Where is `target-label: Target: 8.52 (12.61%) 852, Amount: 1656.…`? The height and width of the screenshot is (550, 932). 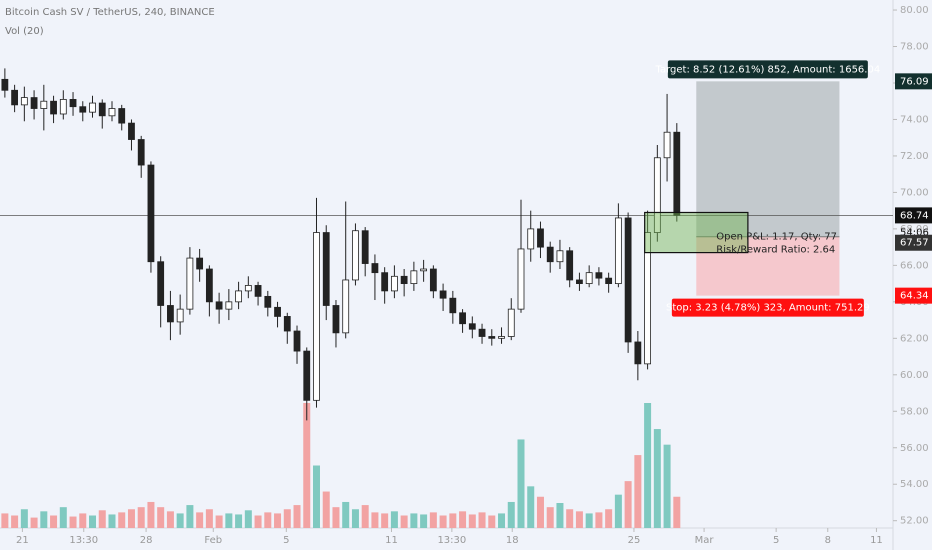
target-label: Target: 8.52 (12.61%) 852, Amount: 1656.… is located at coordinates (768, 69).